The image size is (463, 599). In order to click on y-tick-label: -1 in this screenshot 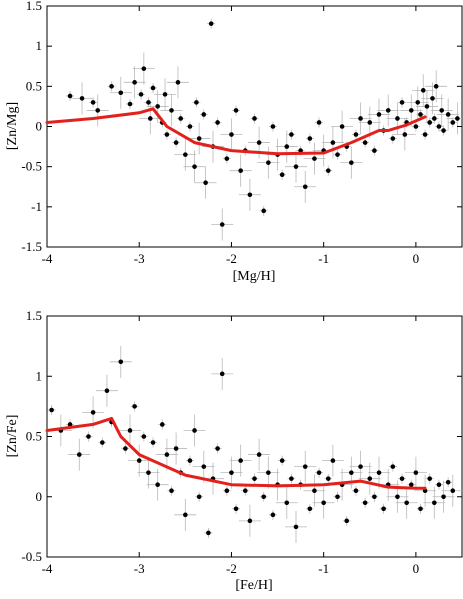, I will do `click(36, 206)`.